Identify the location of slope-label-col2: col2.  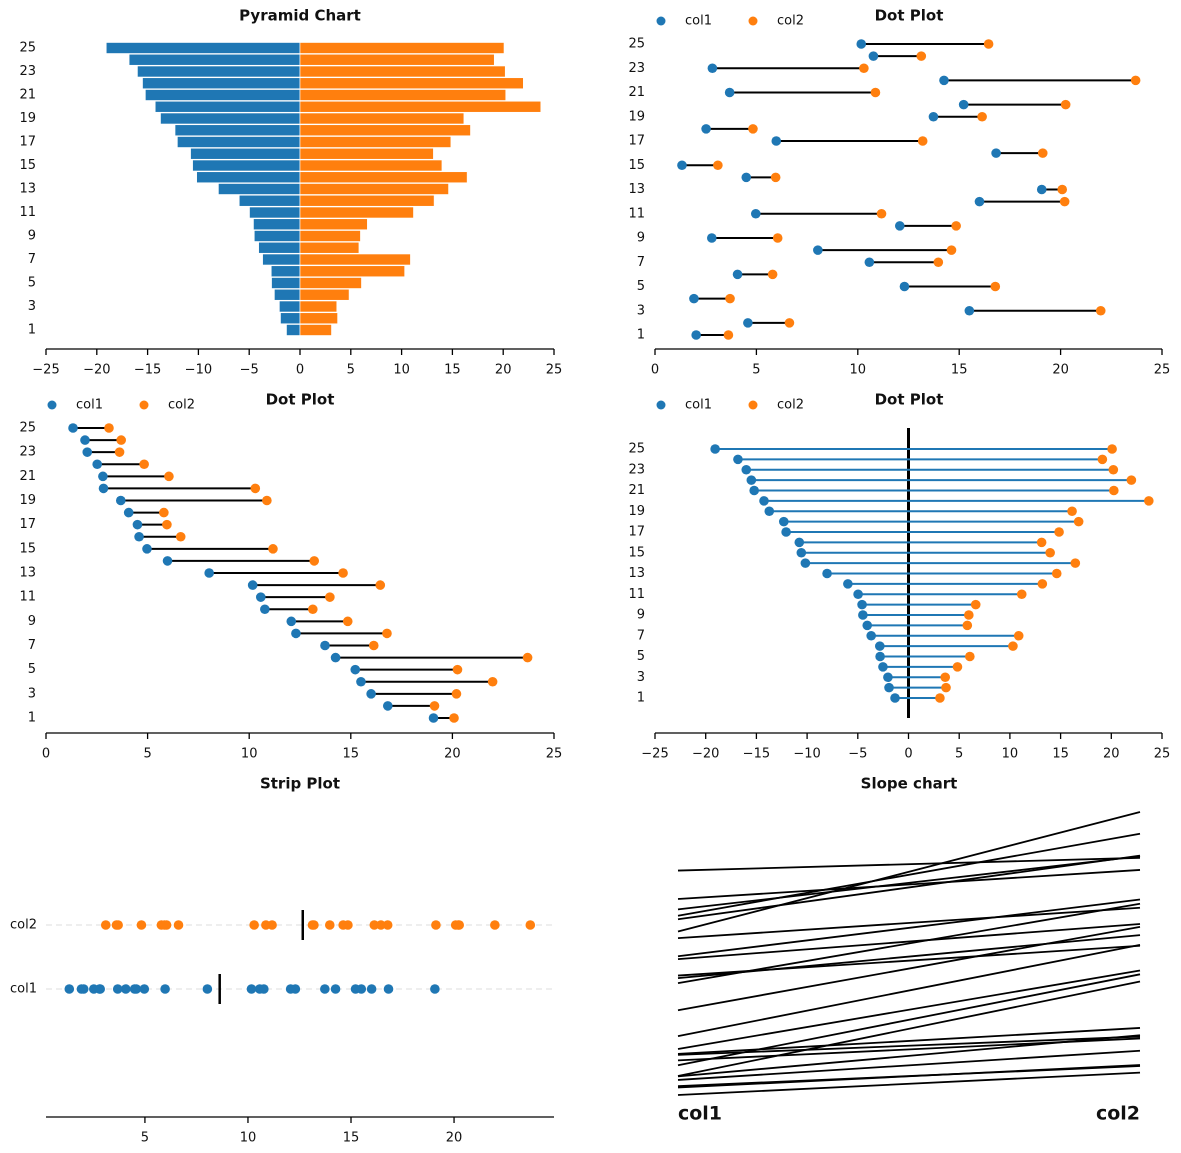
(1118, 1114).